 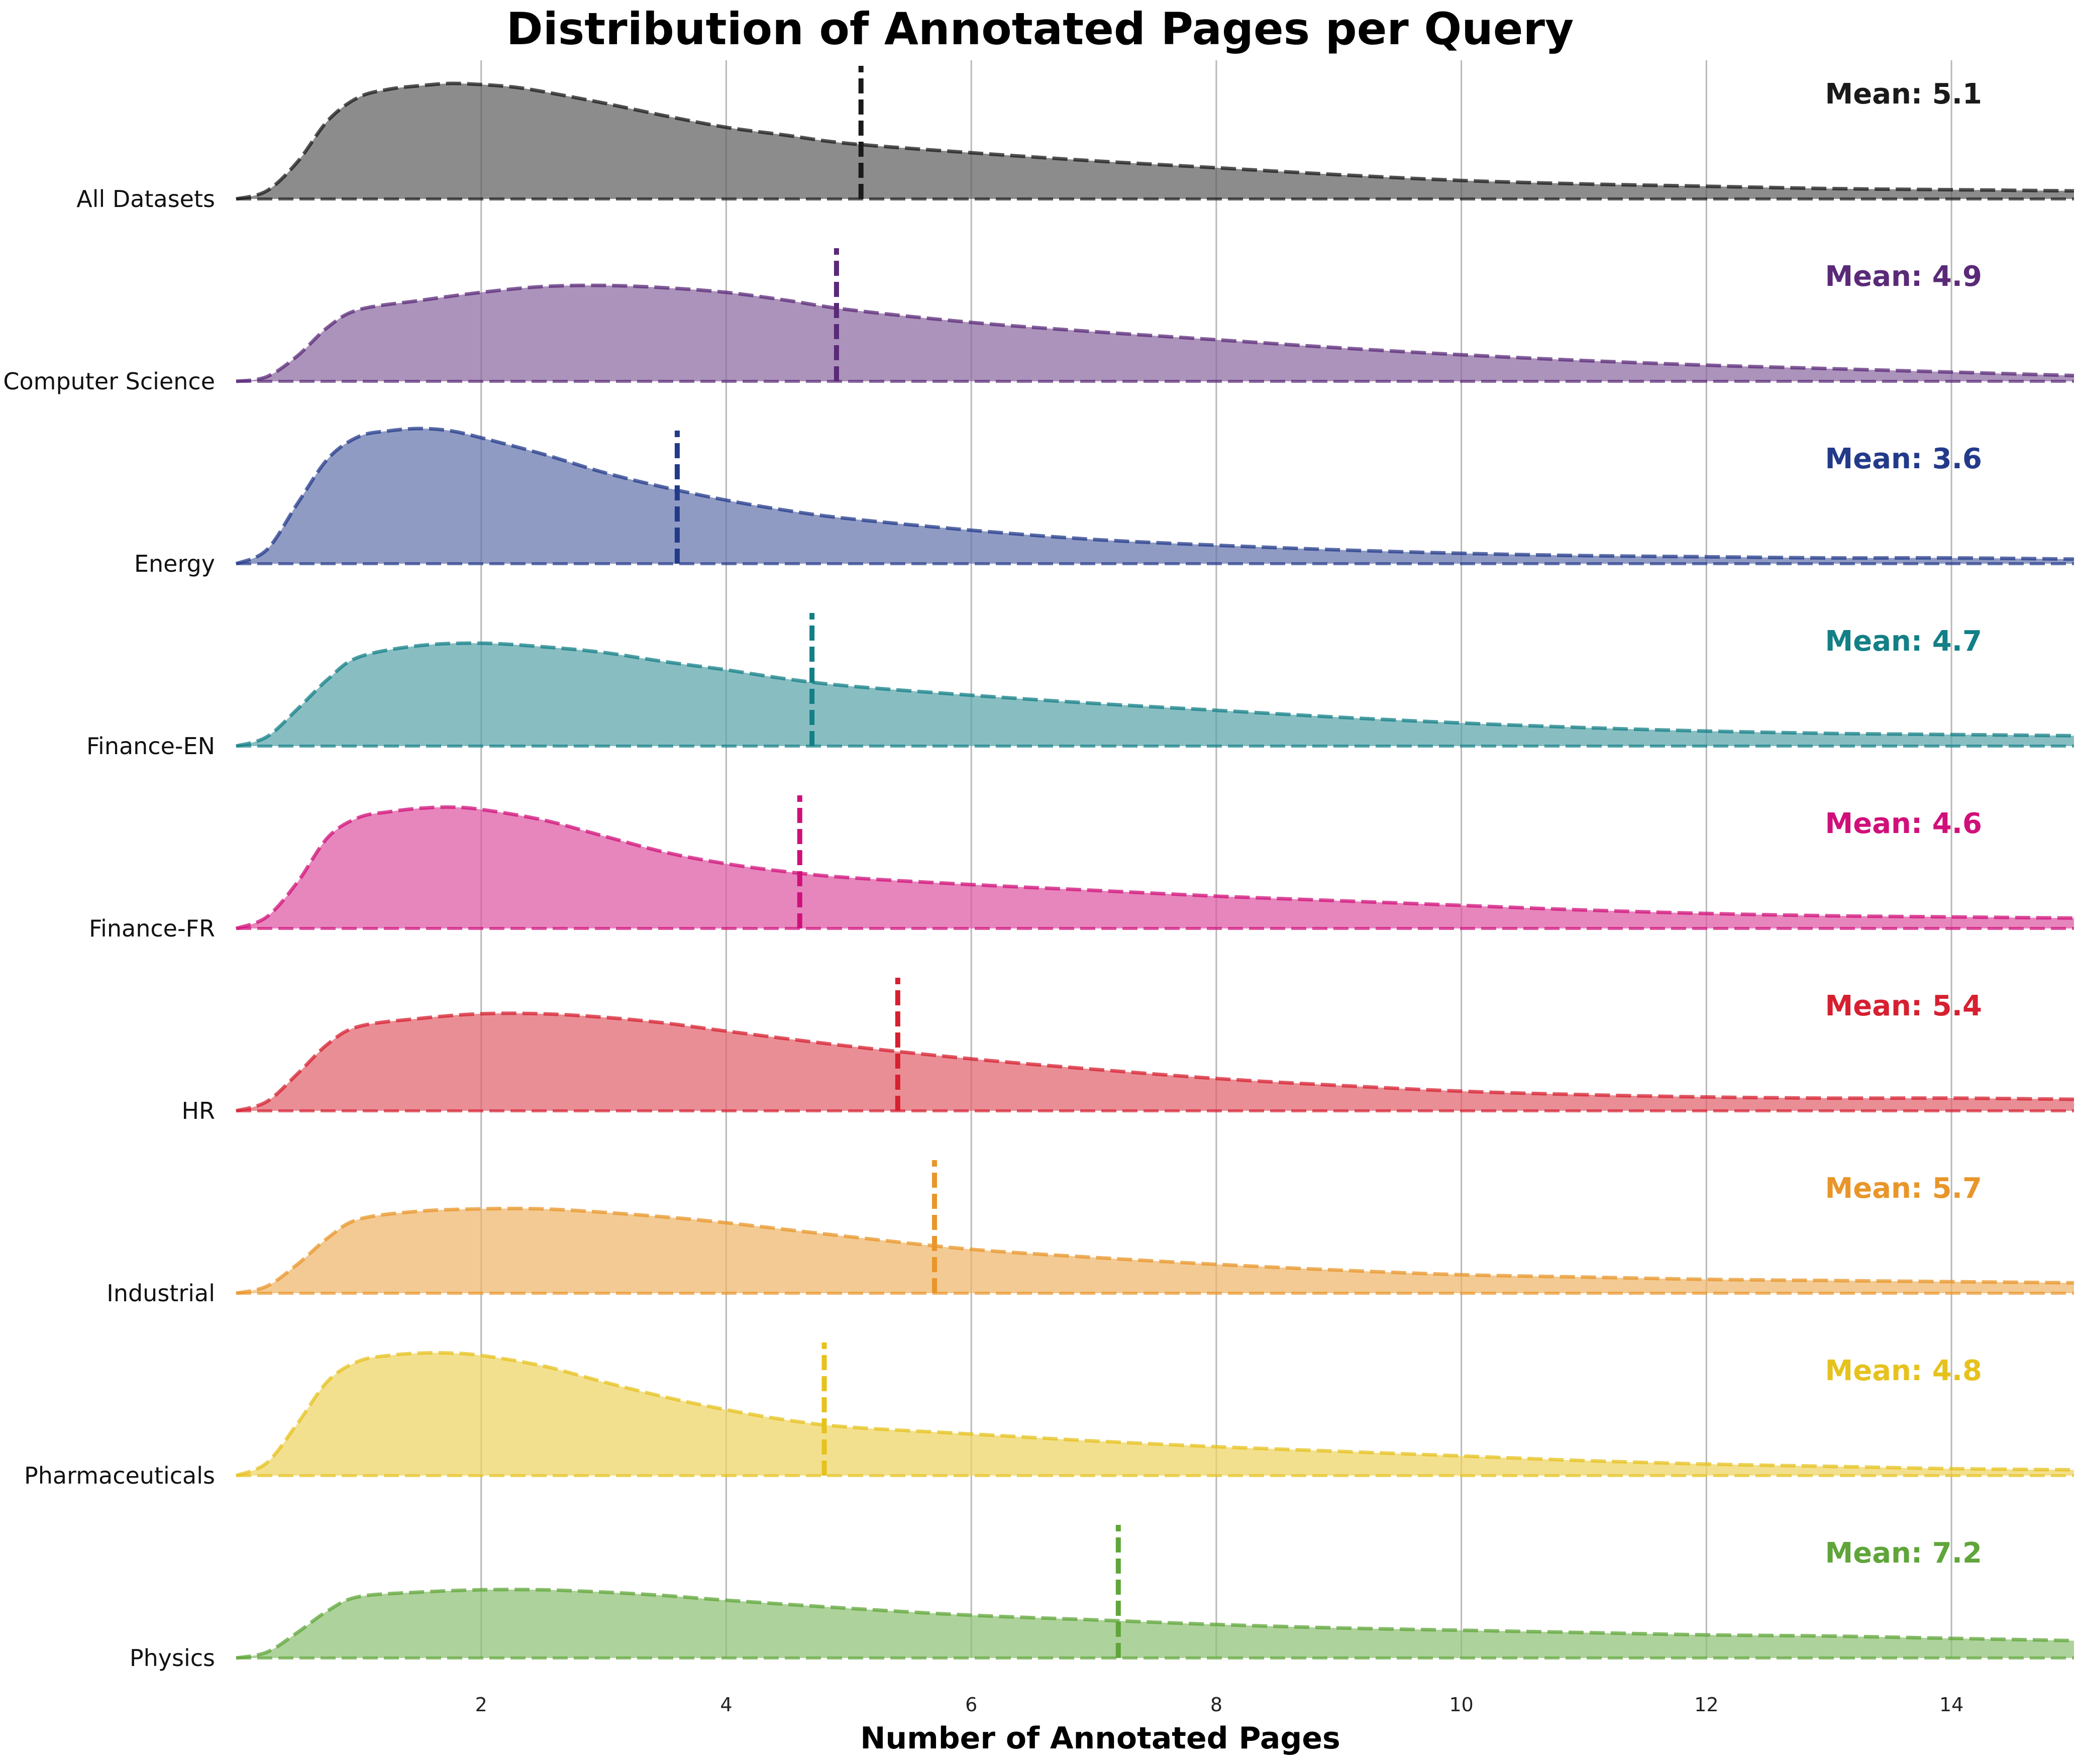 I want to click on density-line-physics, so click(x=1155, y=1624).